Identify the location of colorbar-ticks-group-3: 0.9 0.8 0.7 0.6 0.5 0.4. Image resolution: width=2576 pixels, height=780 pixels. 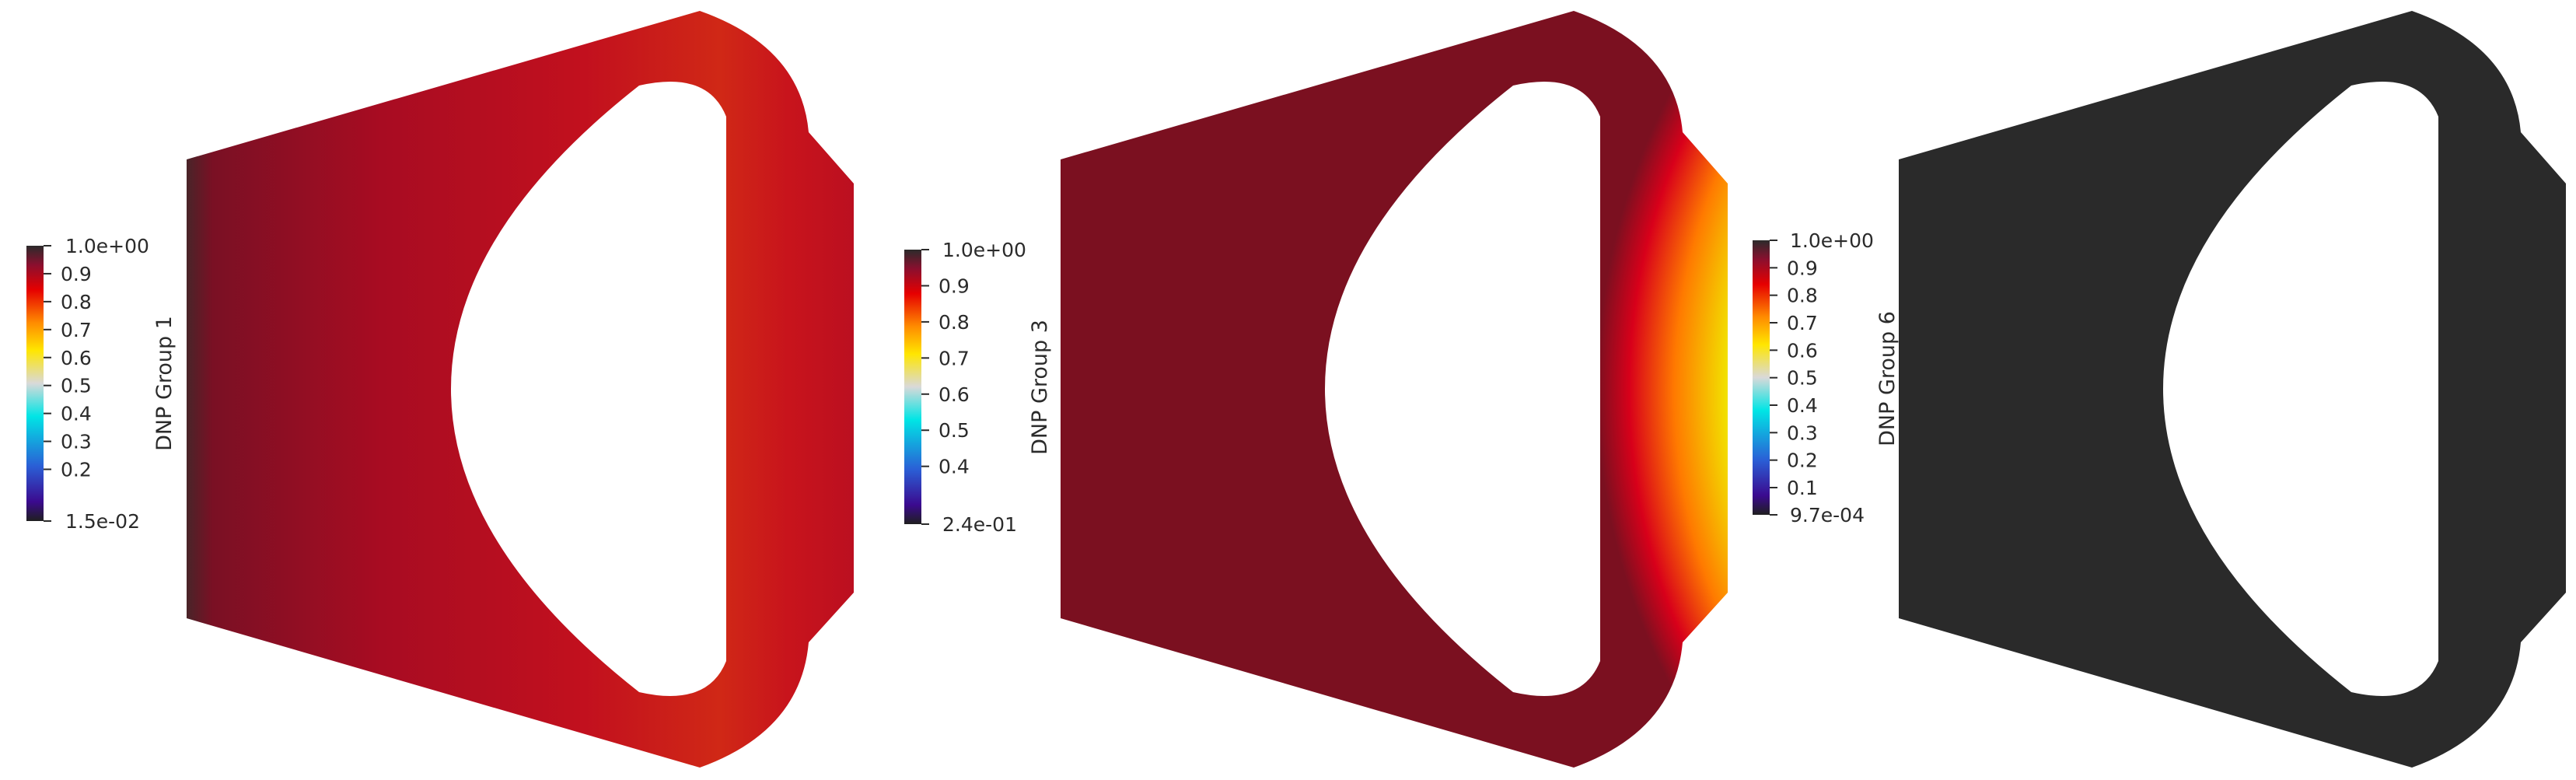
(945, 387).